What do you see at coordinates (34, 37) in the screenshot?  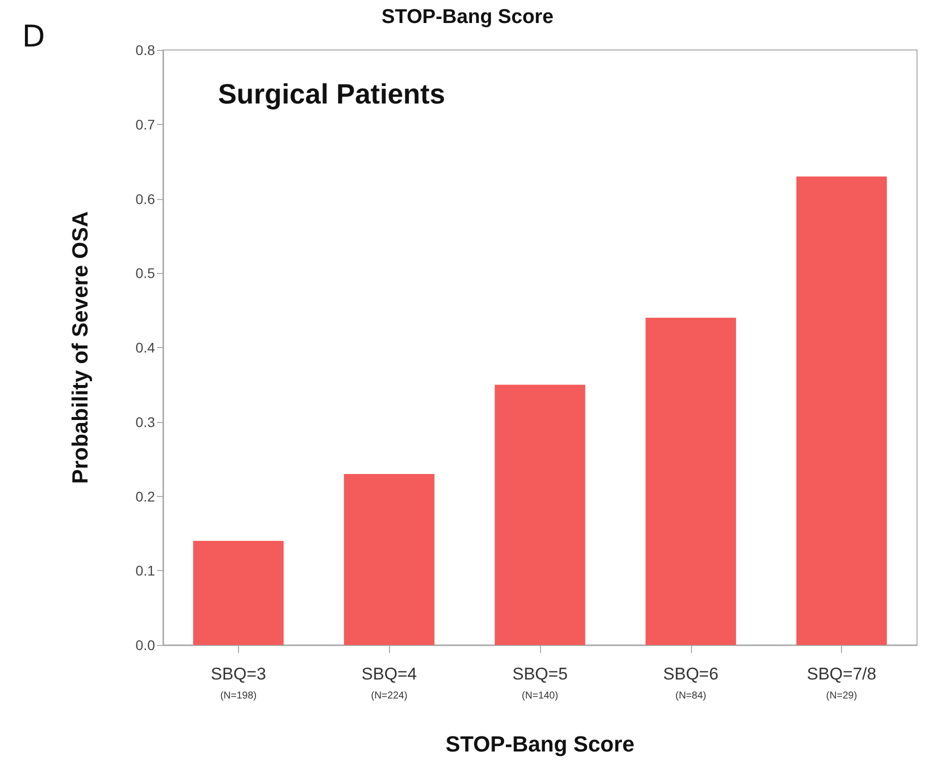 I see `text: D` at bounding box center [34, 37].